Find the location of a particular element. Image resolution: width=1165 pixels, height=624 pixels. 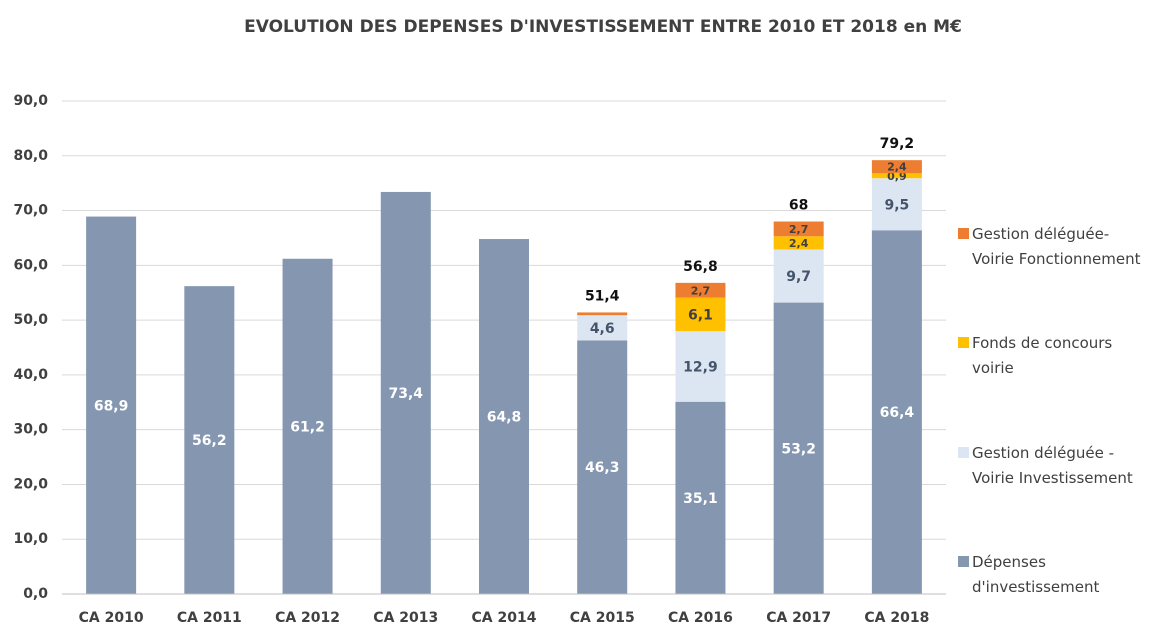

data-label: 64,8 is located at coordinates (504, 418).